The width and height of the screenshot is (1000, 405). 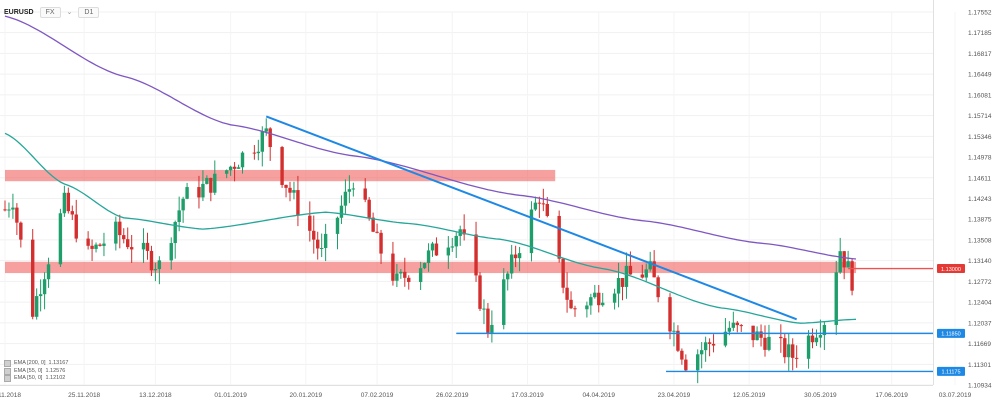 What do you see at coordinates (980, 13) in the screenshot?
I see `price-tick-label: 1.17552` at bounding box center [980, 13].